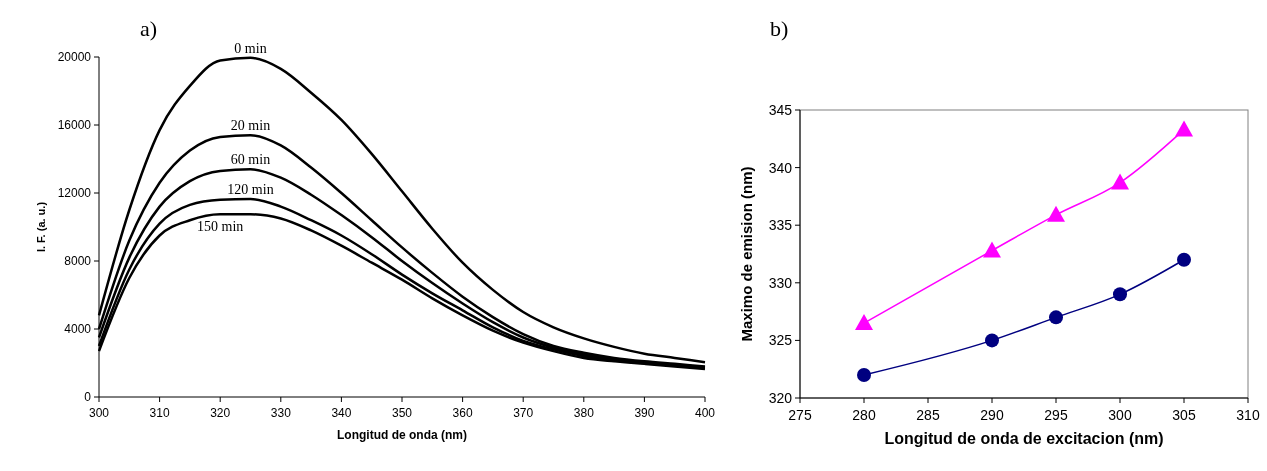 The height and width of the screenshot is (471, 1267). I want to click on series-label: 60 min, so click(250, 160).